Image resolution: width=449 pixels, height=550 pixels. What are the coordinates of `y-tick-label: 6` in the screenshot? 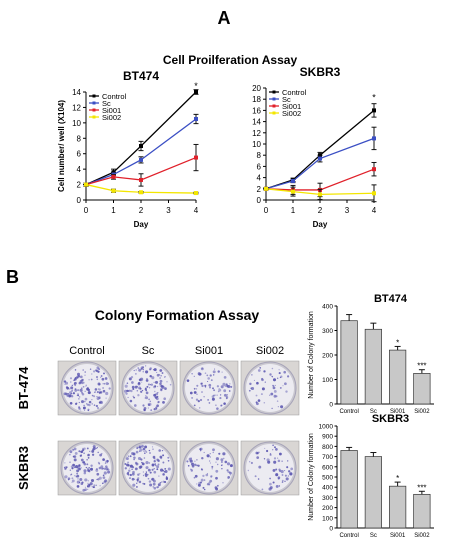 It's located at (79, 154).